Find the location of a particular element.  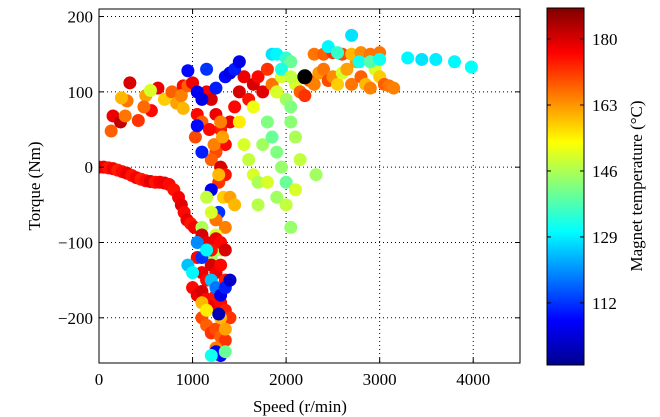

y-tick-label: 0 is located at coordinates (89, 167).